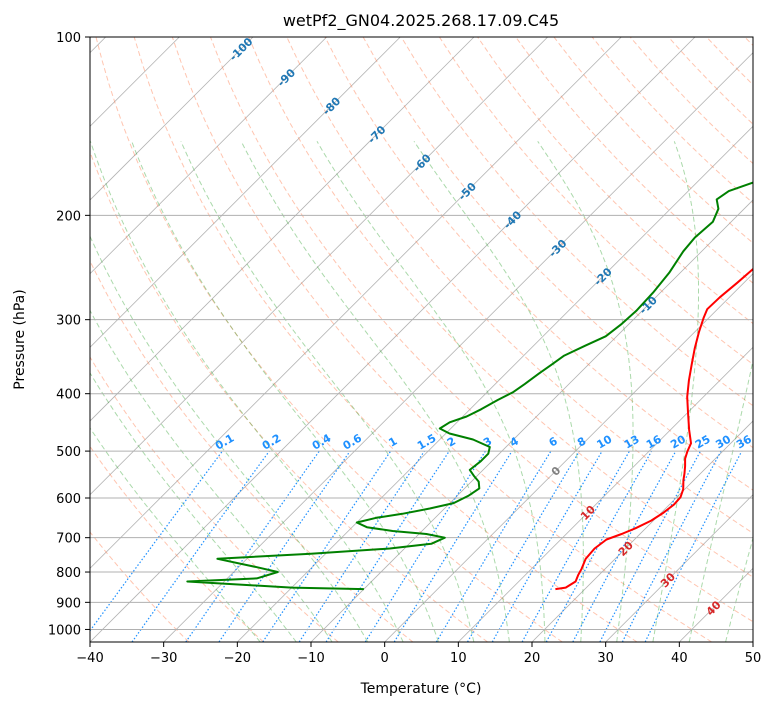 The height and width of the screenshot is (708, 775). Describe the element at coordinates (68, 321) in the screenshot. I see `y-tick-label: 300` at that location.